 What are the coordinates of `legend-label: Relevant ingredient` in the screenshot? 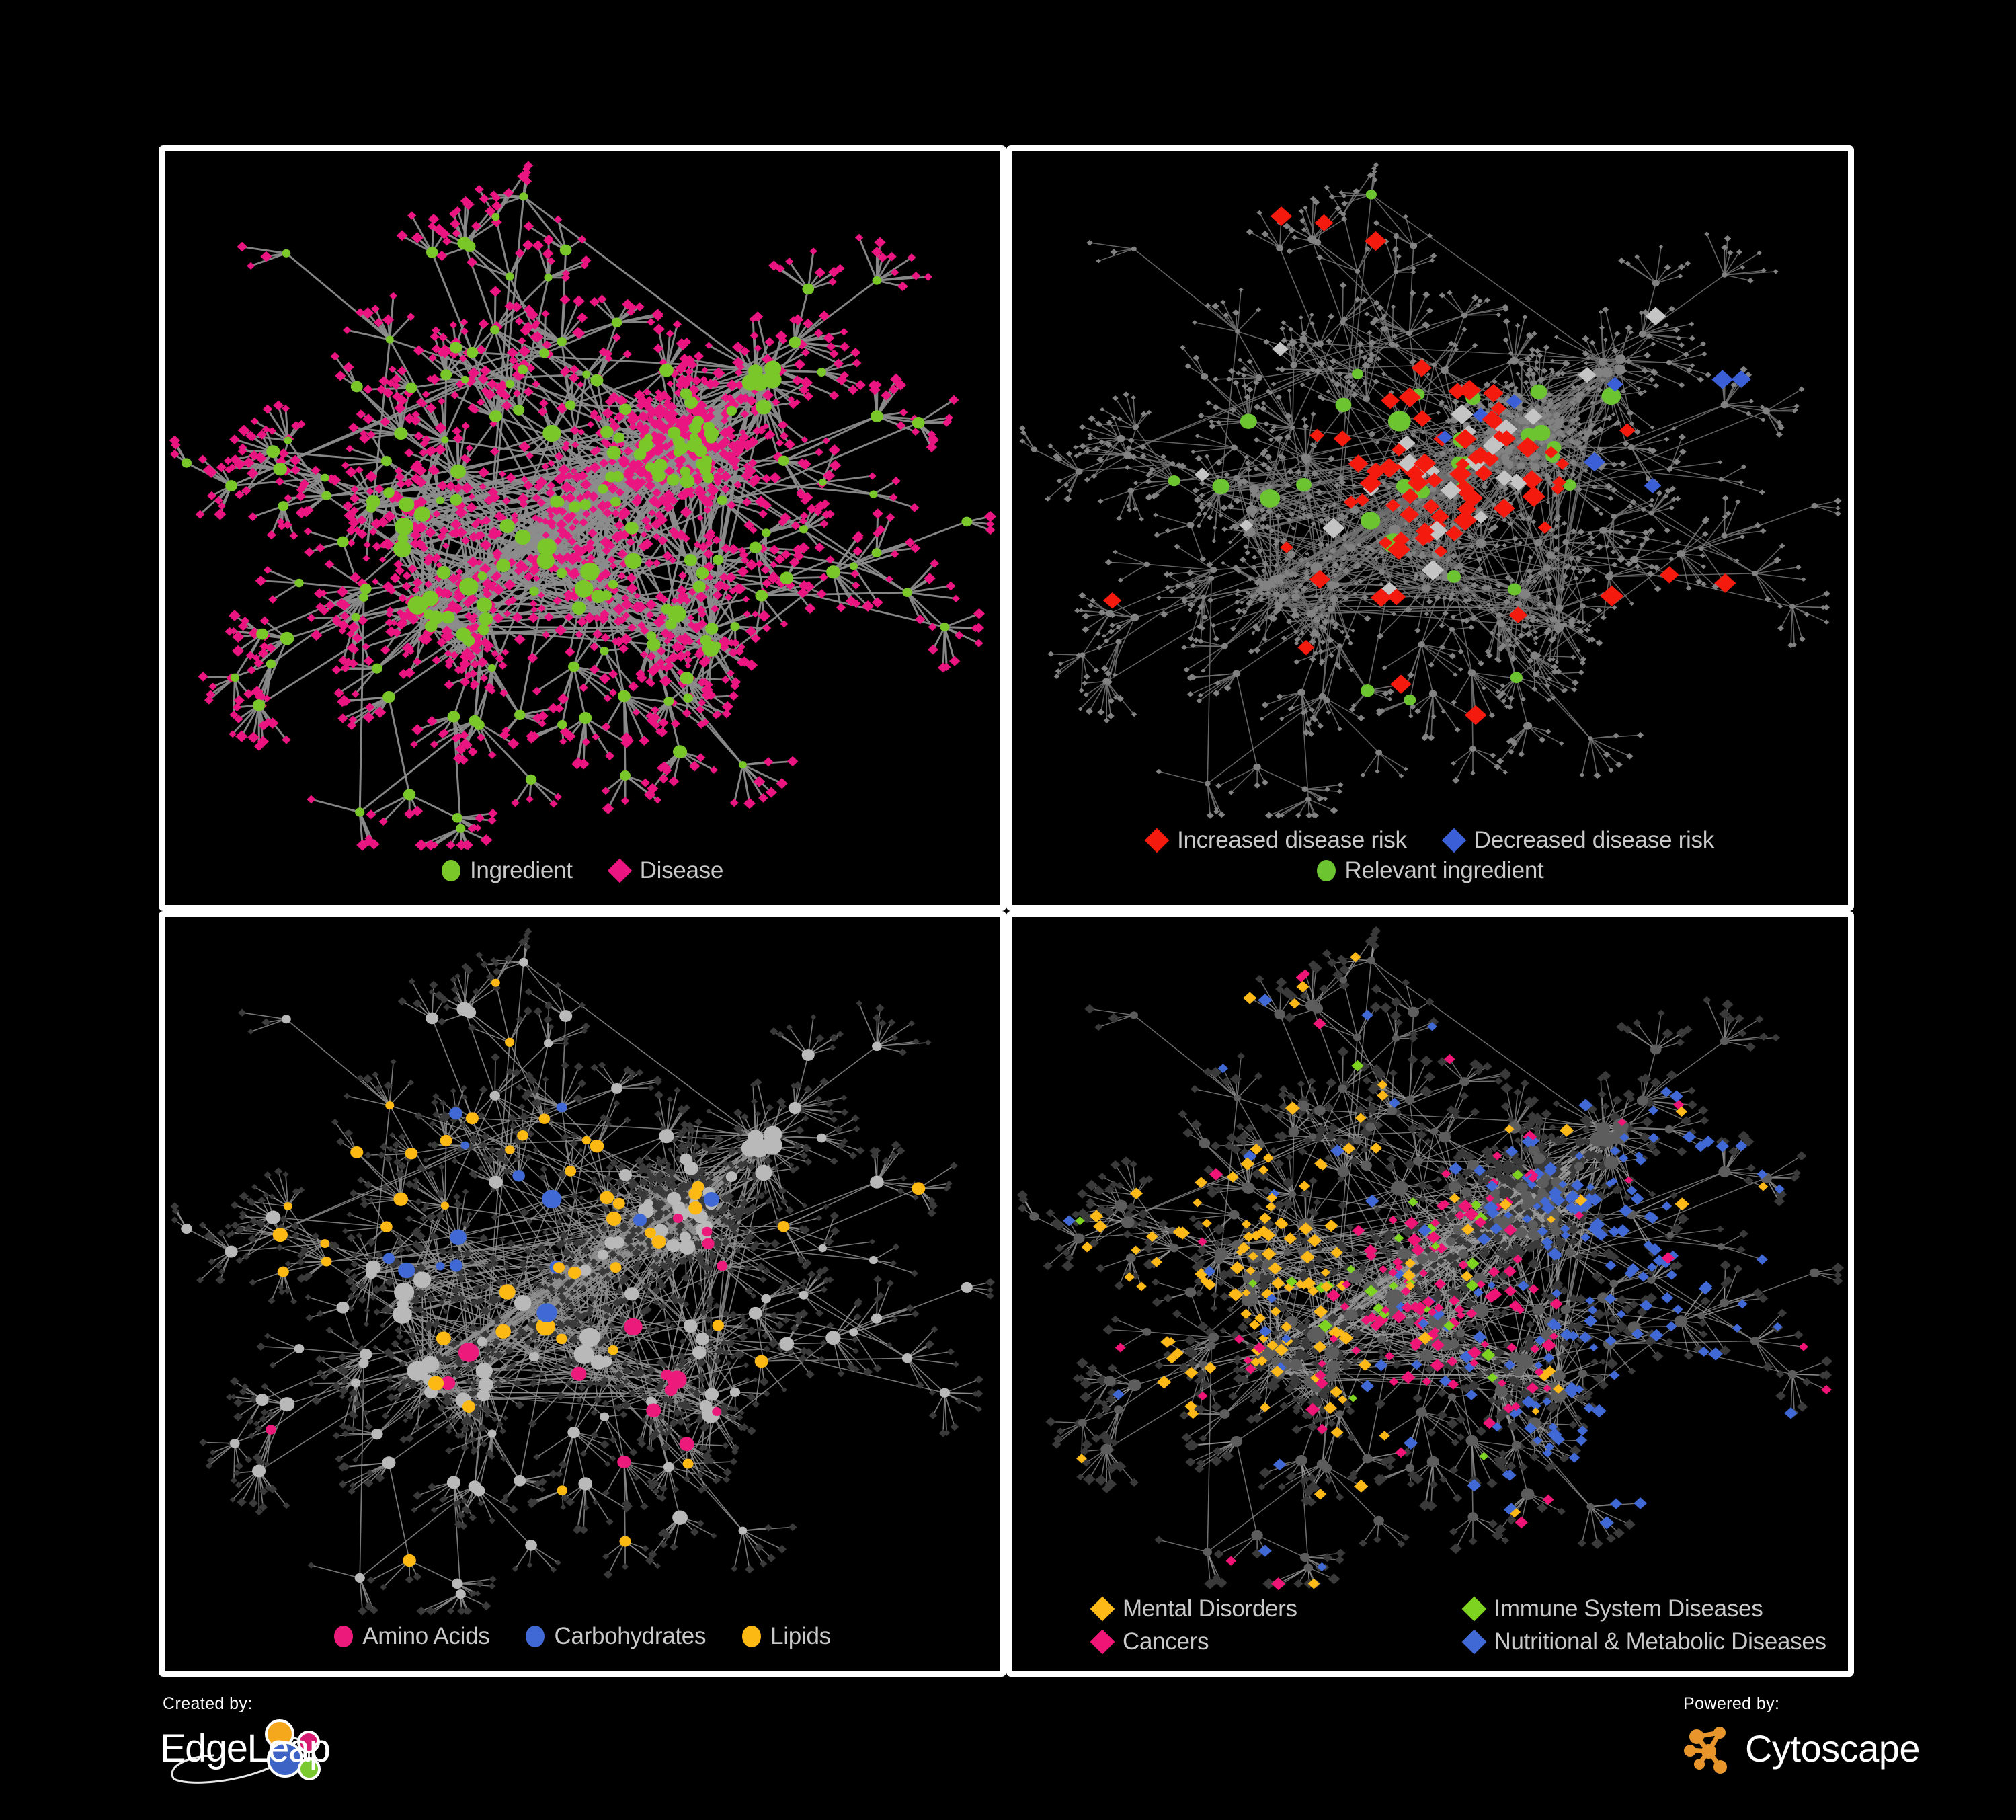 It's located at (1444, 870).